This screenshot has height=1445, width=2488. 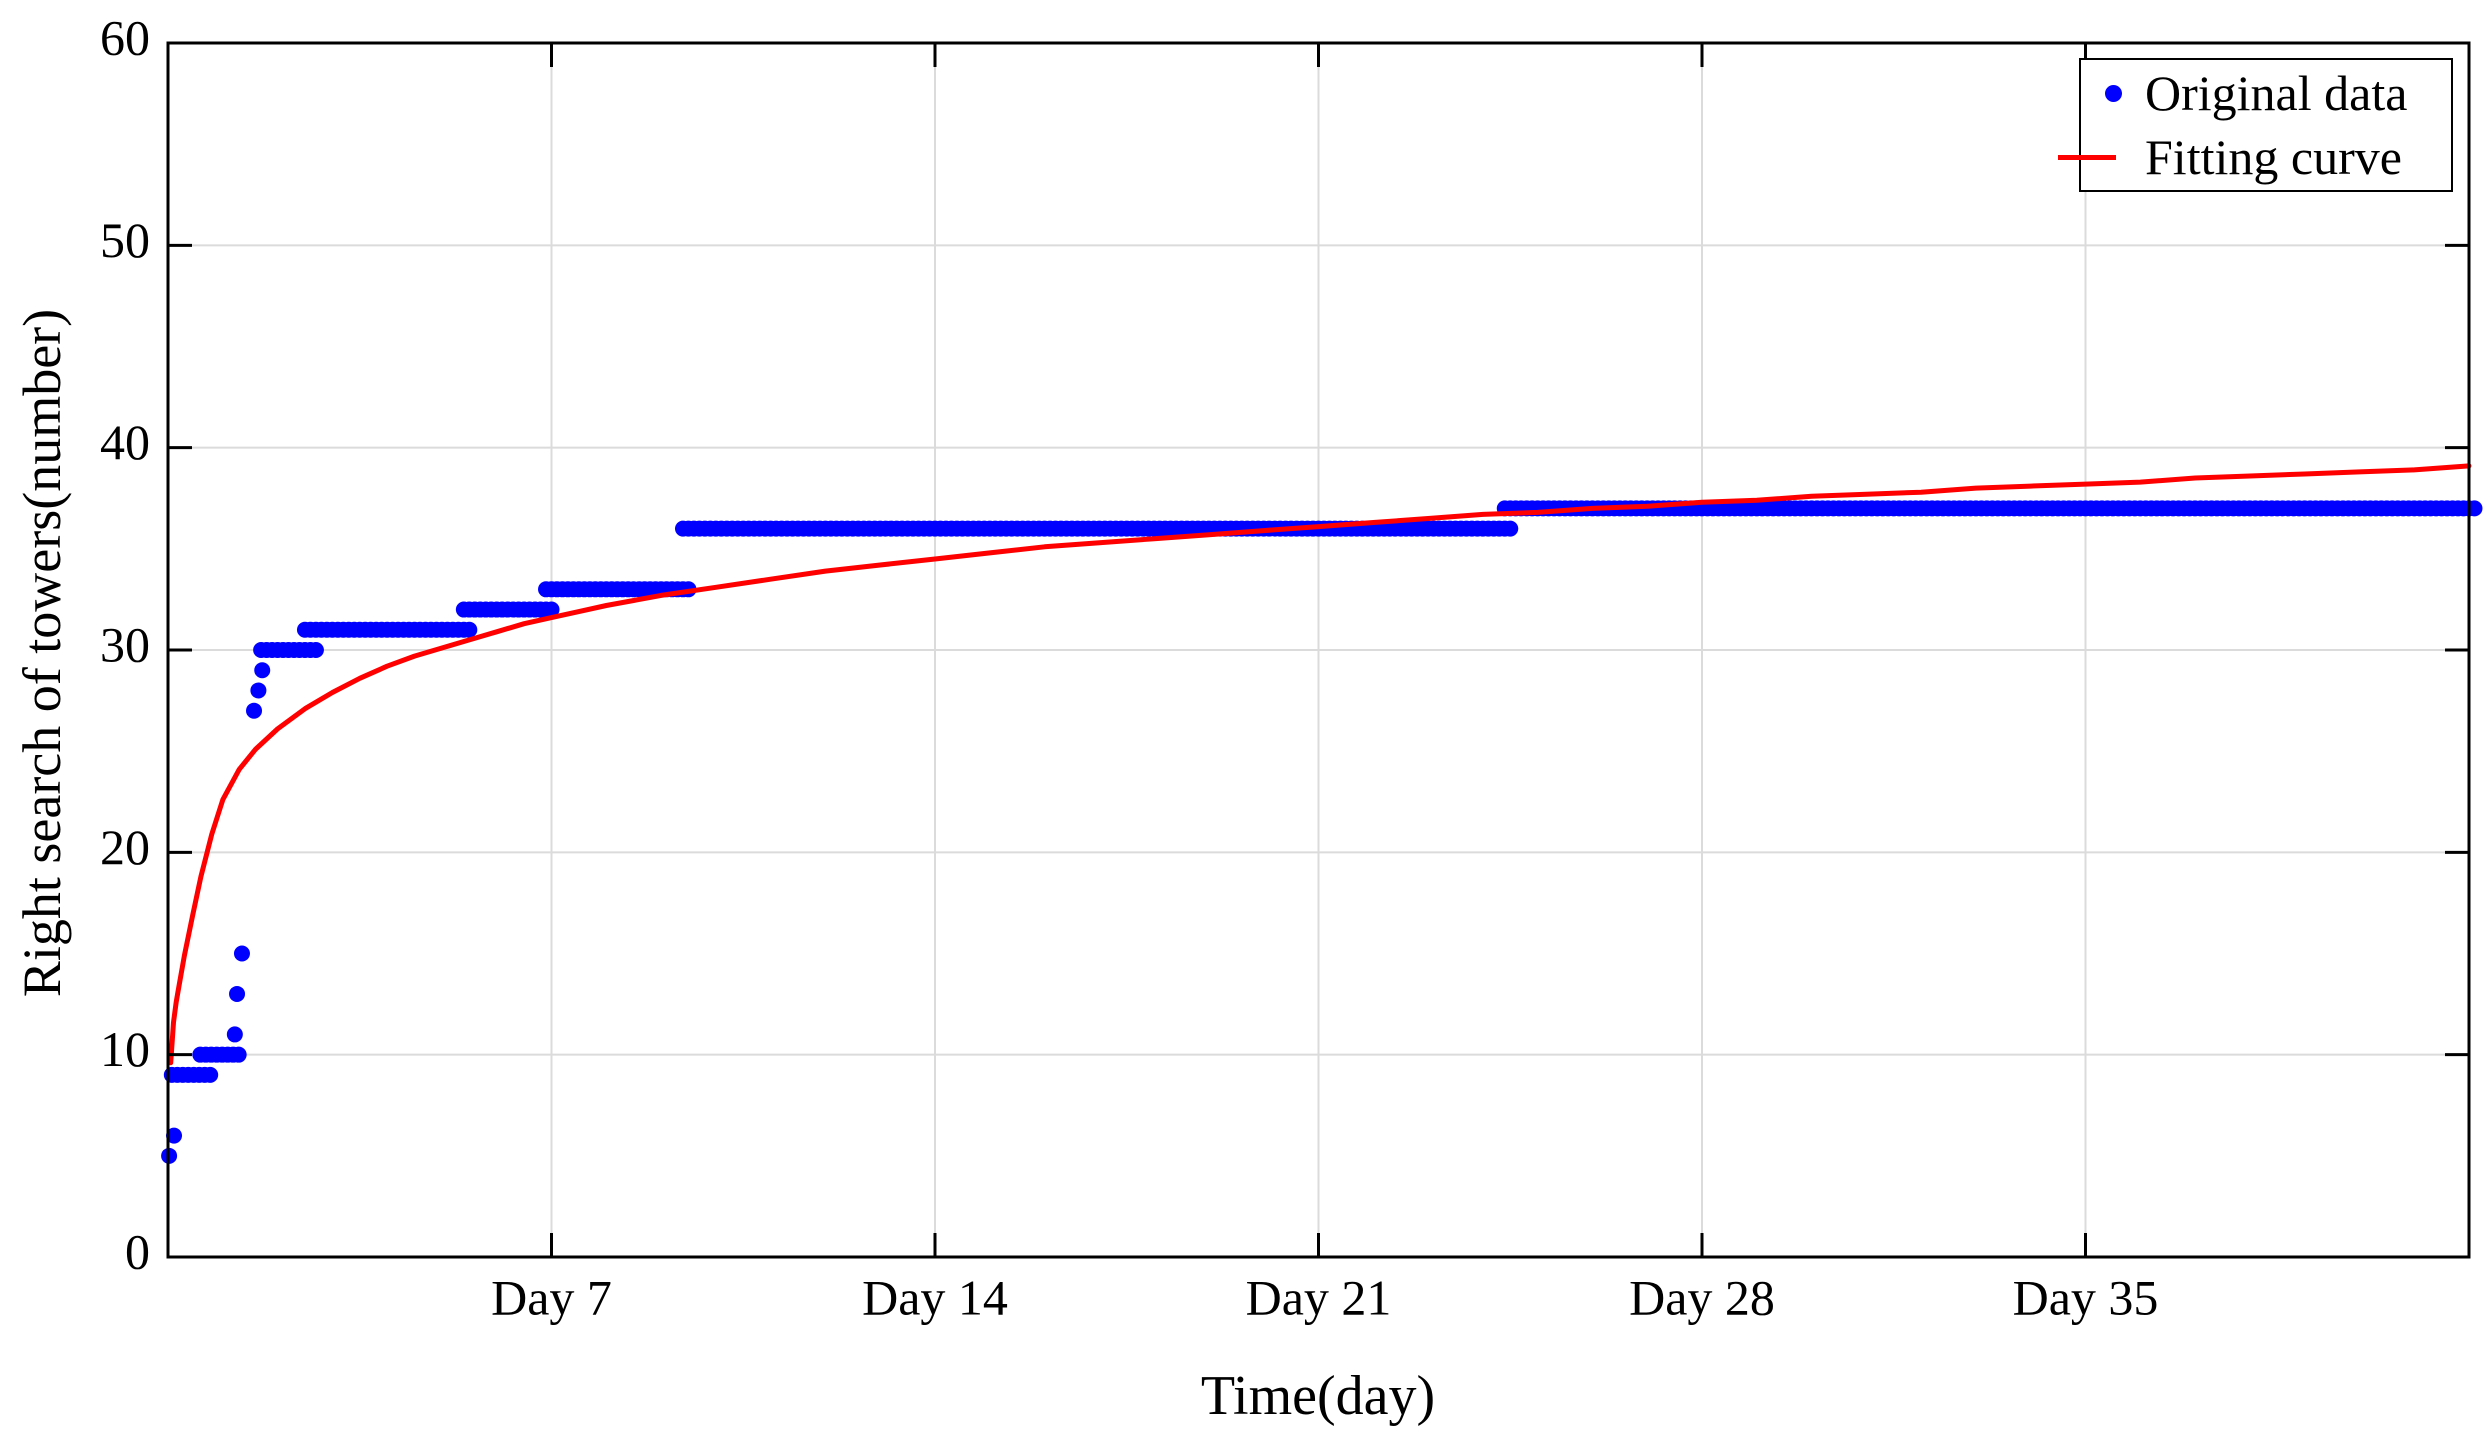 What do you see at coordinates (137, 1251) in the screenshot?
I see `y-tick-label: 0` at bounding box center [137, 1251].